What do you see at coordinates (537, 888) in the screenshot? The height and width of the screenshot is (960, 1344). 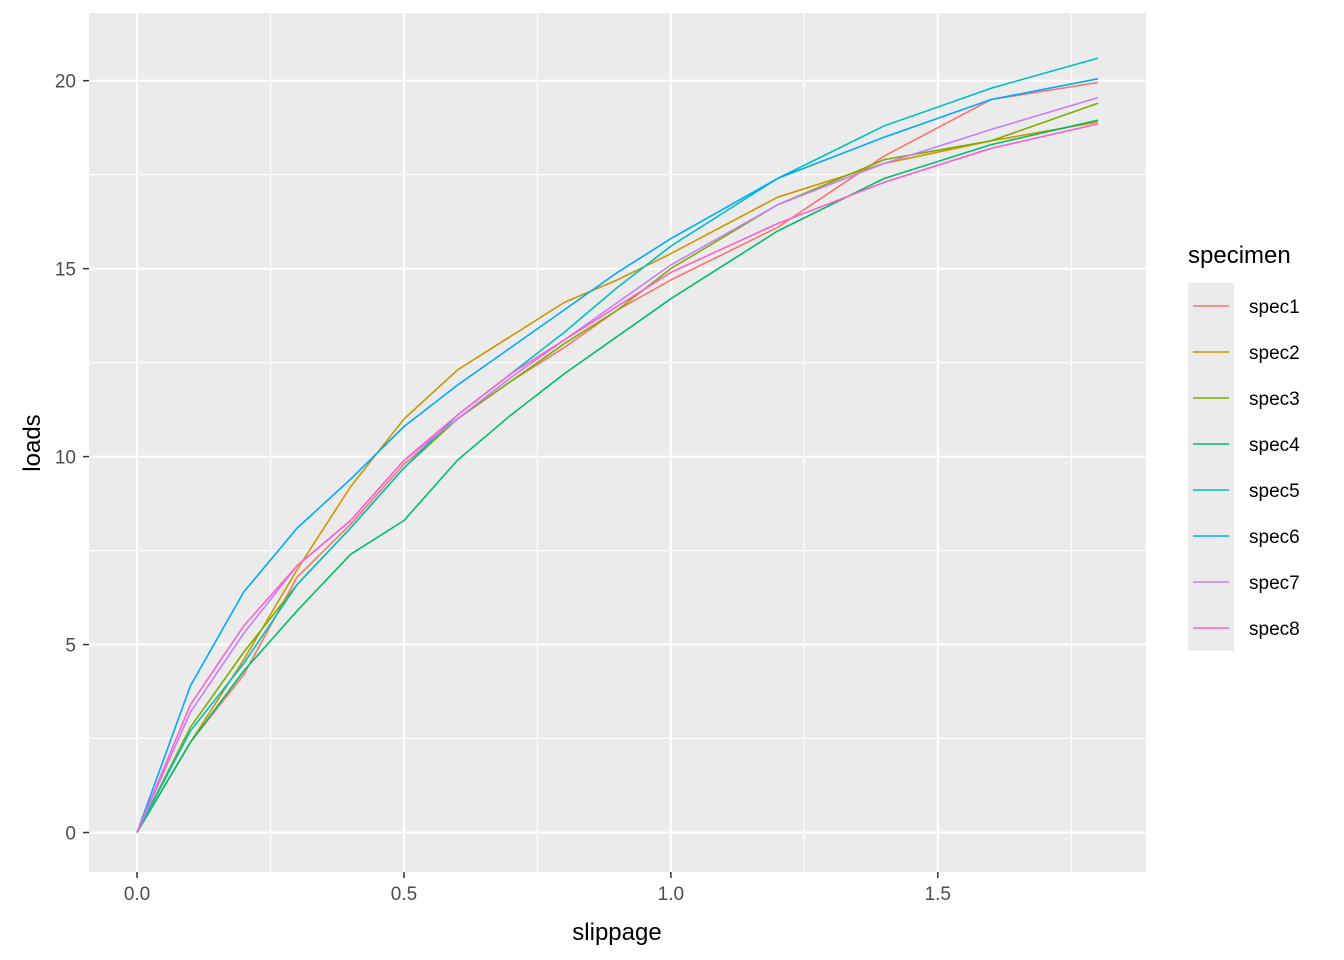 I see `x-axis: 0.0 0.5 1.0 1.5` at bounding box center [537, 888].